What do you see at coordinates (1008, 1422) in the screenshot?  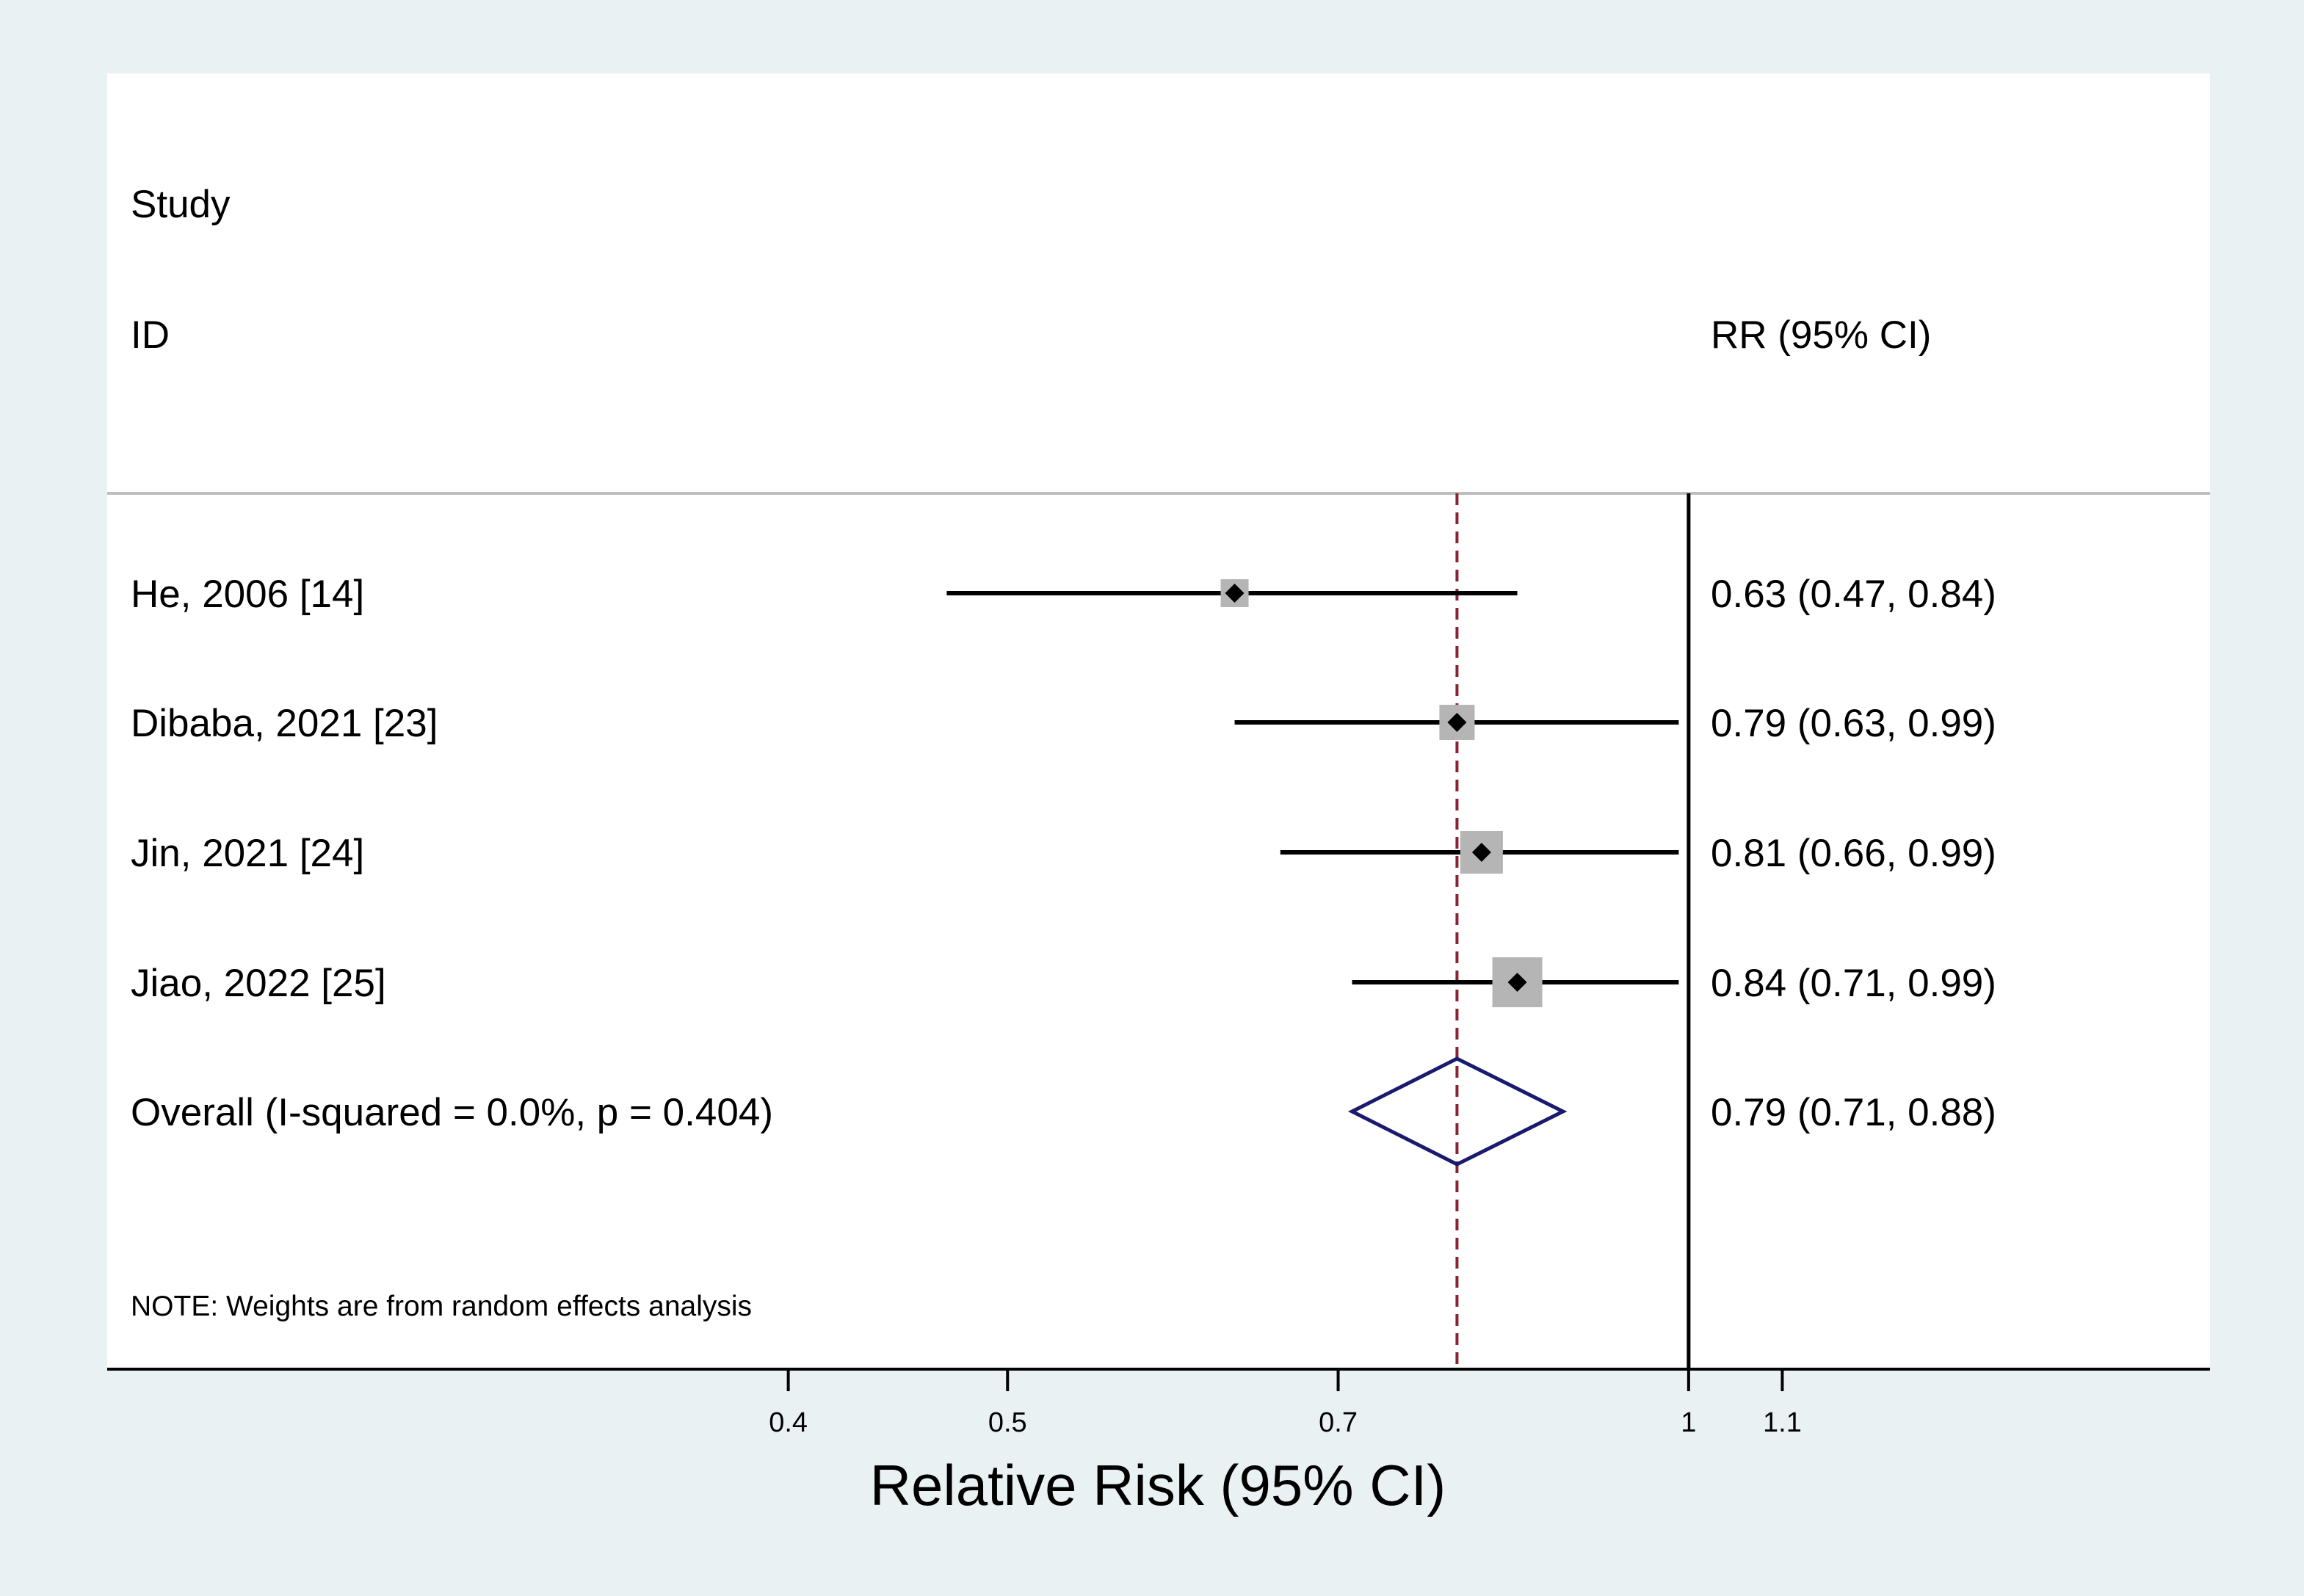 I see `x-tick-label: 0.5` at bounding box center [1008, 1422].